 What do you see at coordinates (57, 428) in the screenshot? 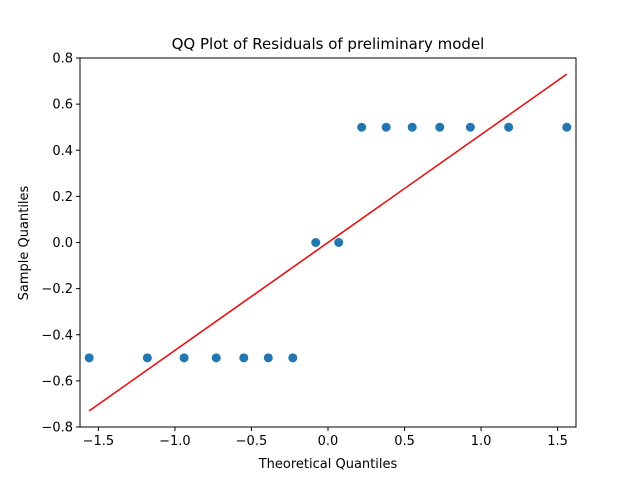
I see `y-tick-label: −0.8` at bounding box center [57, 428].